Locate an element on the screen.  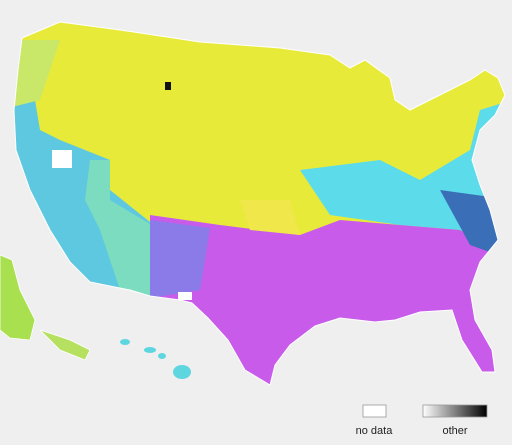
alaska-peninsula is located at coordinates (65, 345).